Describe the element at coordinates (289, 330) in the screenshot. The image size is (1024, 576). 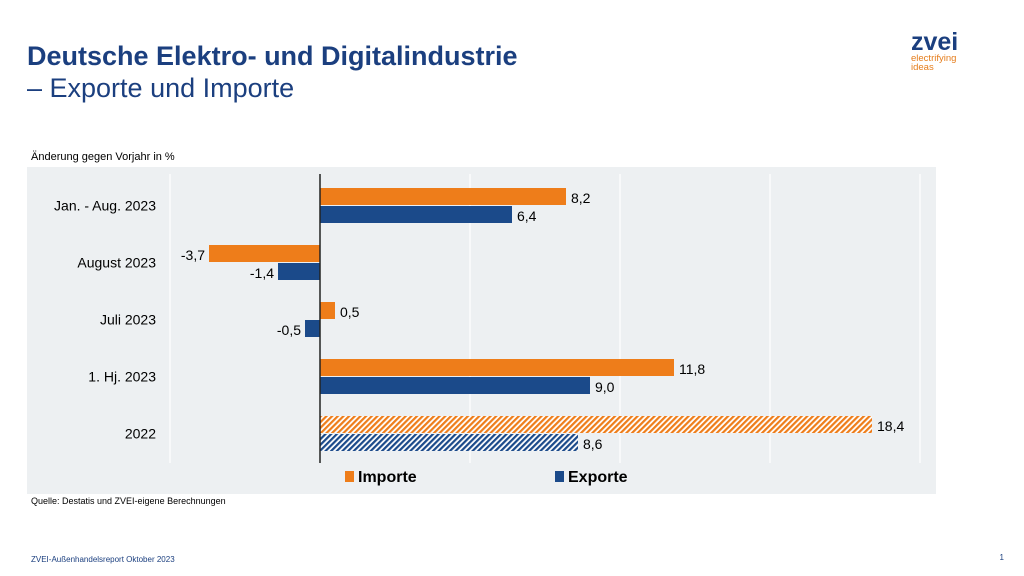
I see `data-label: -0,5` at that location.